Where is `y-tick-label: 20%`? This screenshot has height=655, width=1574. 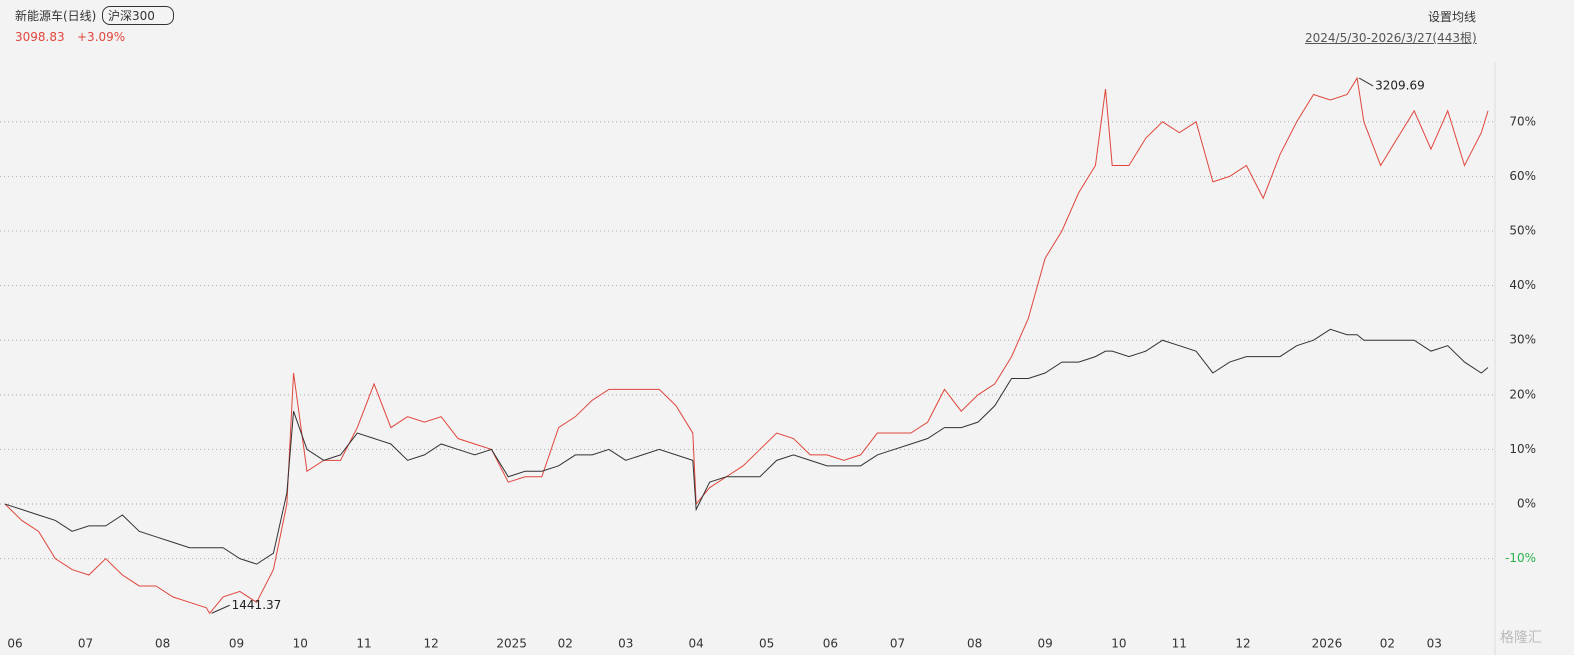 y-tick-label: 20% is located at coordinates (1522, 394).